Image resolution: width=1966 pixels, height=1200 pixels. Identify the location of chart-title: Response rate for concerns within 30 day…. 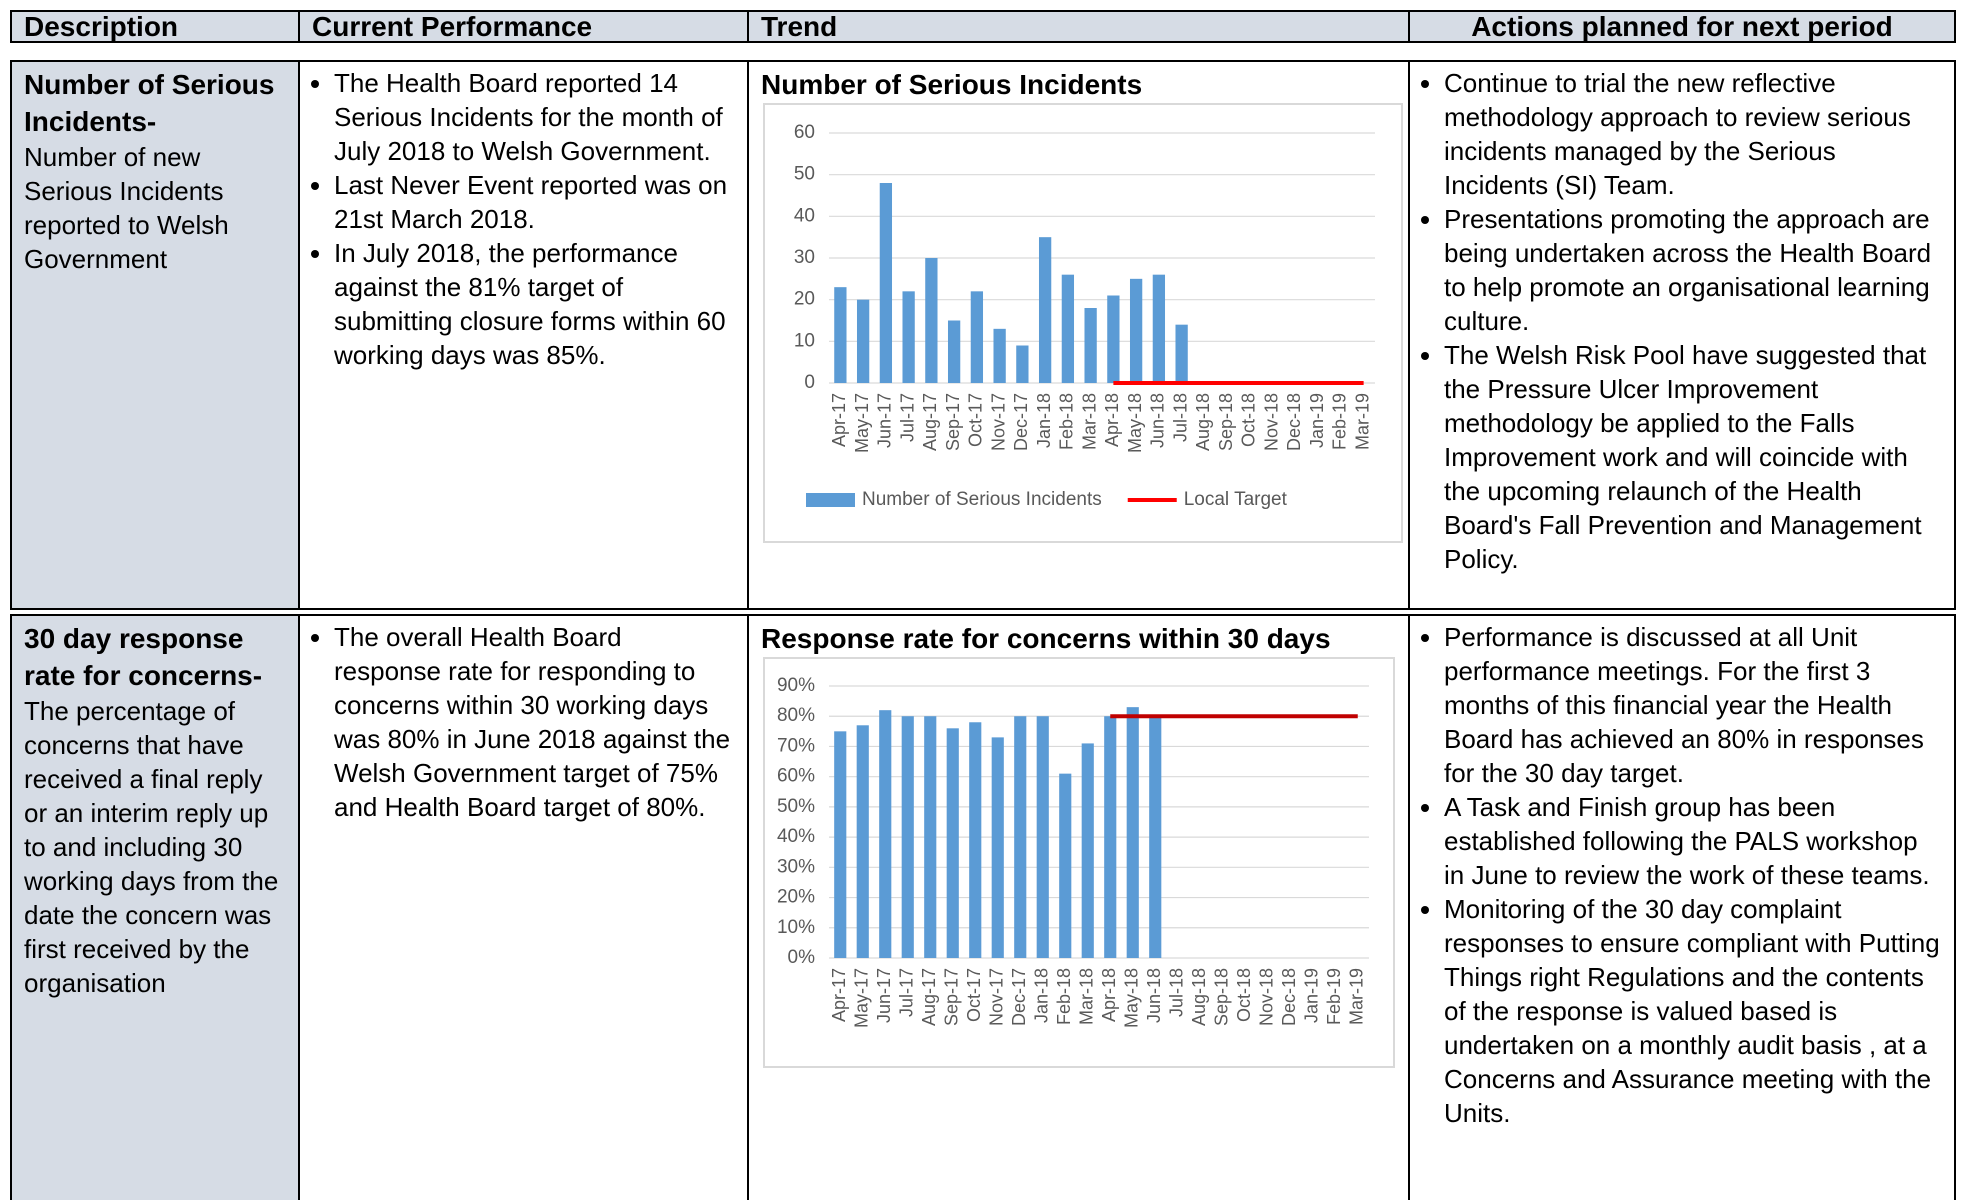
(1046, 638).